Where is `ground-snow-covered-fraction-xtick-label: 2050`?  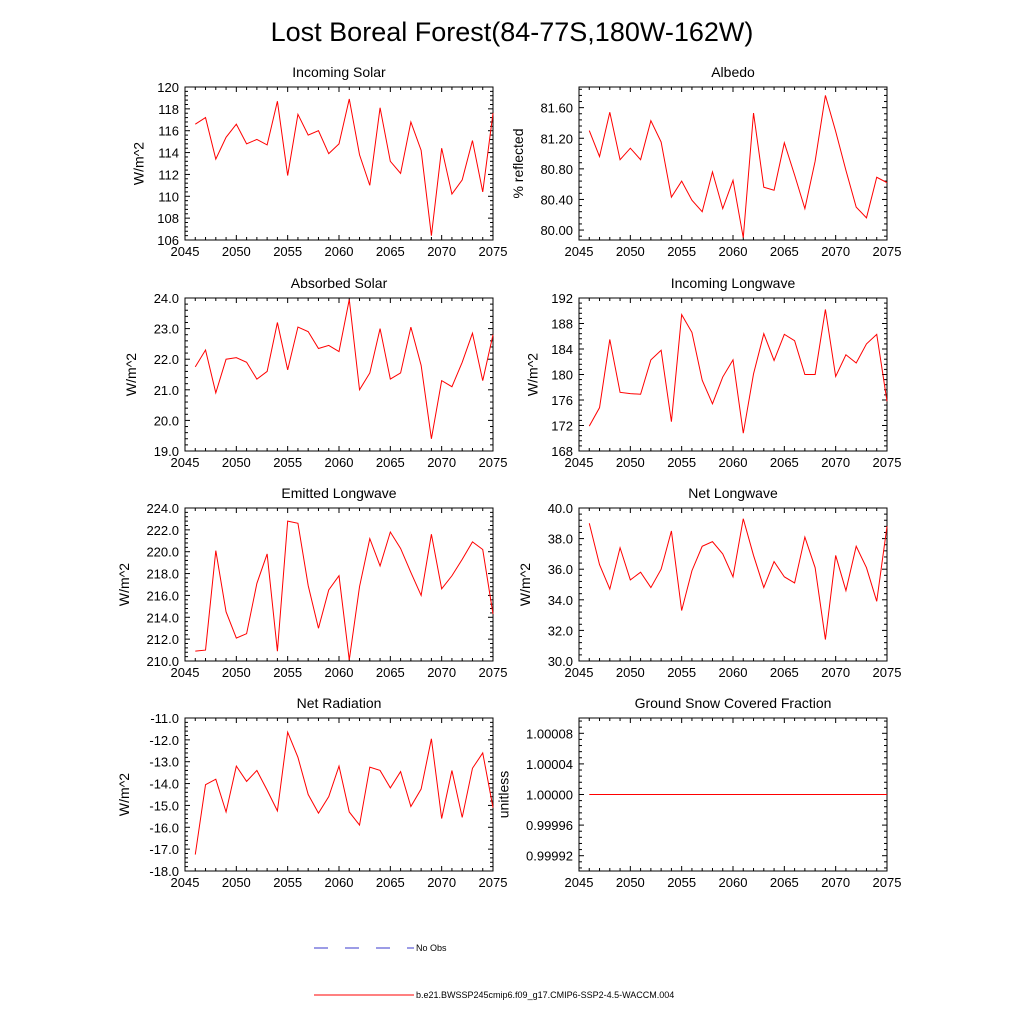 ground-snow-covered-fraction-xtick-label: 2050 is located at coordinates (630, 882).